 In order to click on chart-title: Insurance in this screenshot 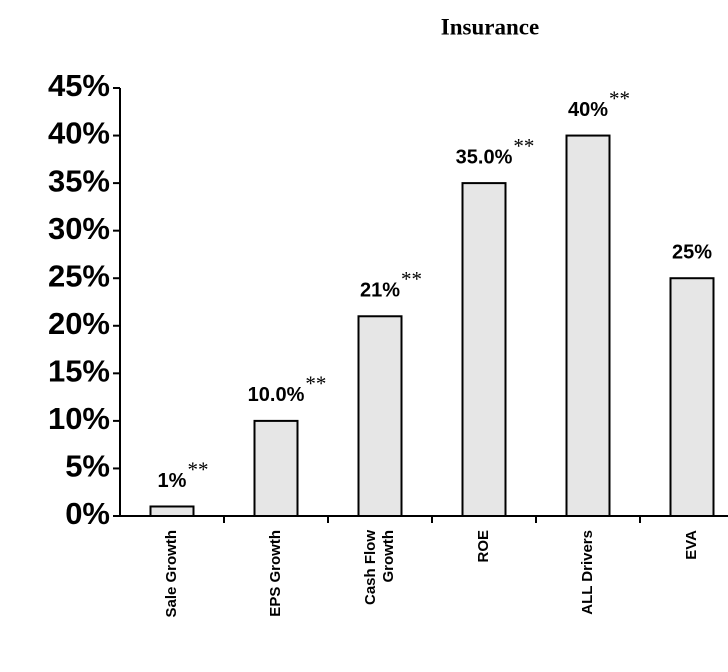, I will do `click(490, 26)`.